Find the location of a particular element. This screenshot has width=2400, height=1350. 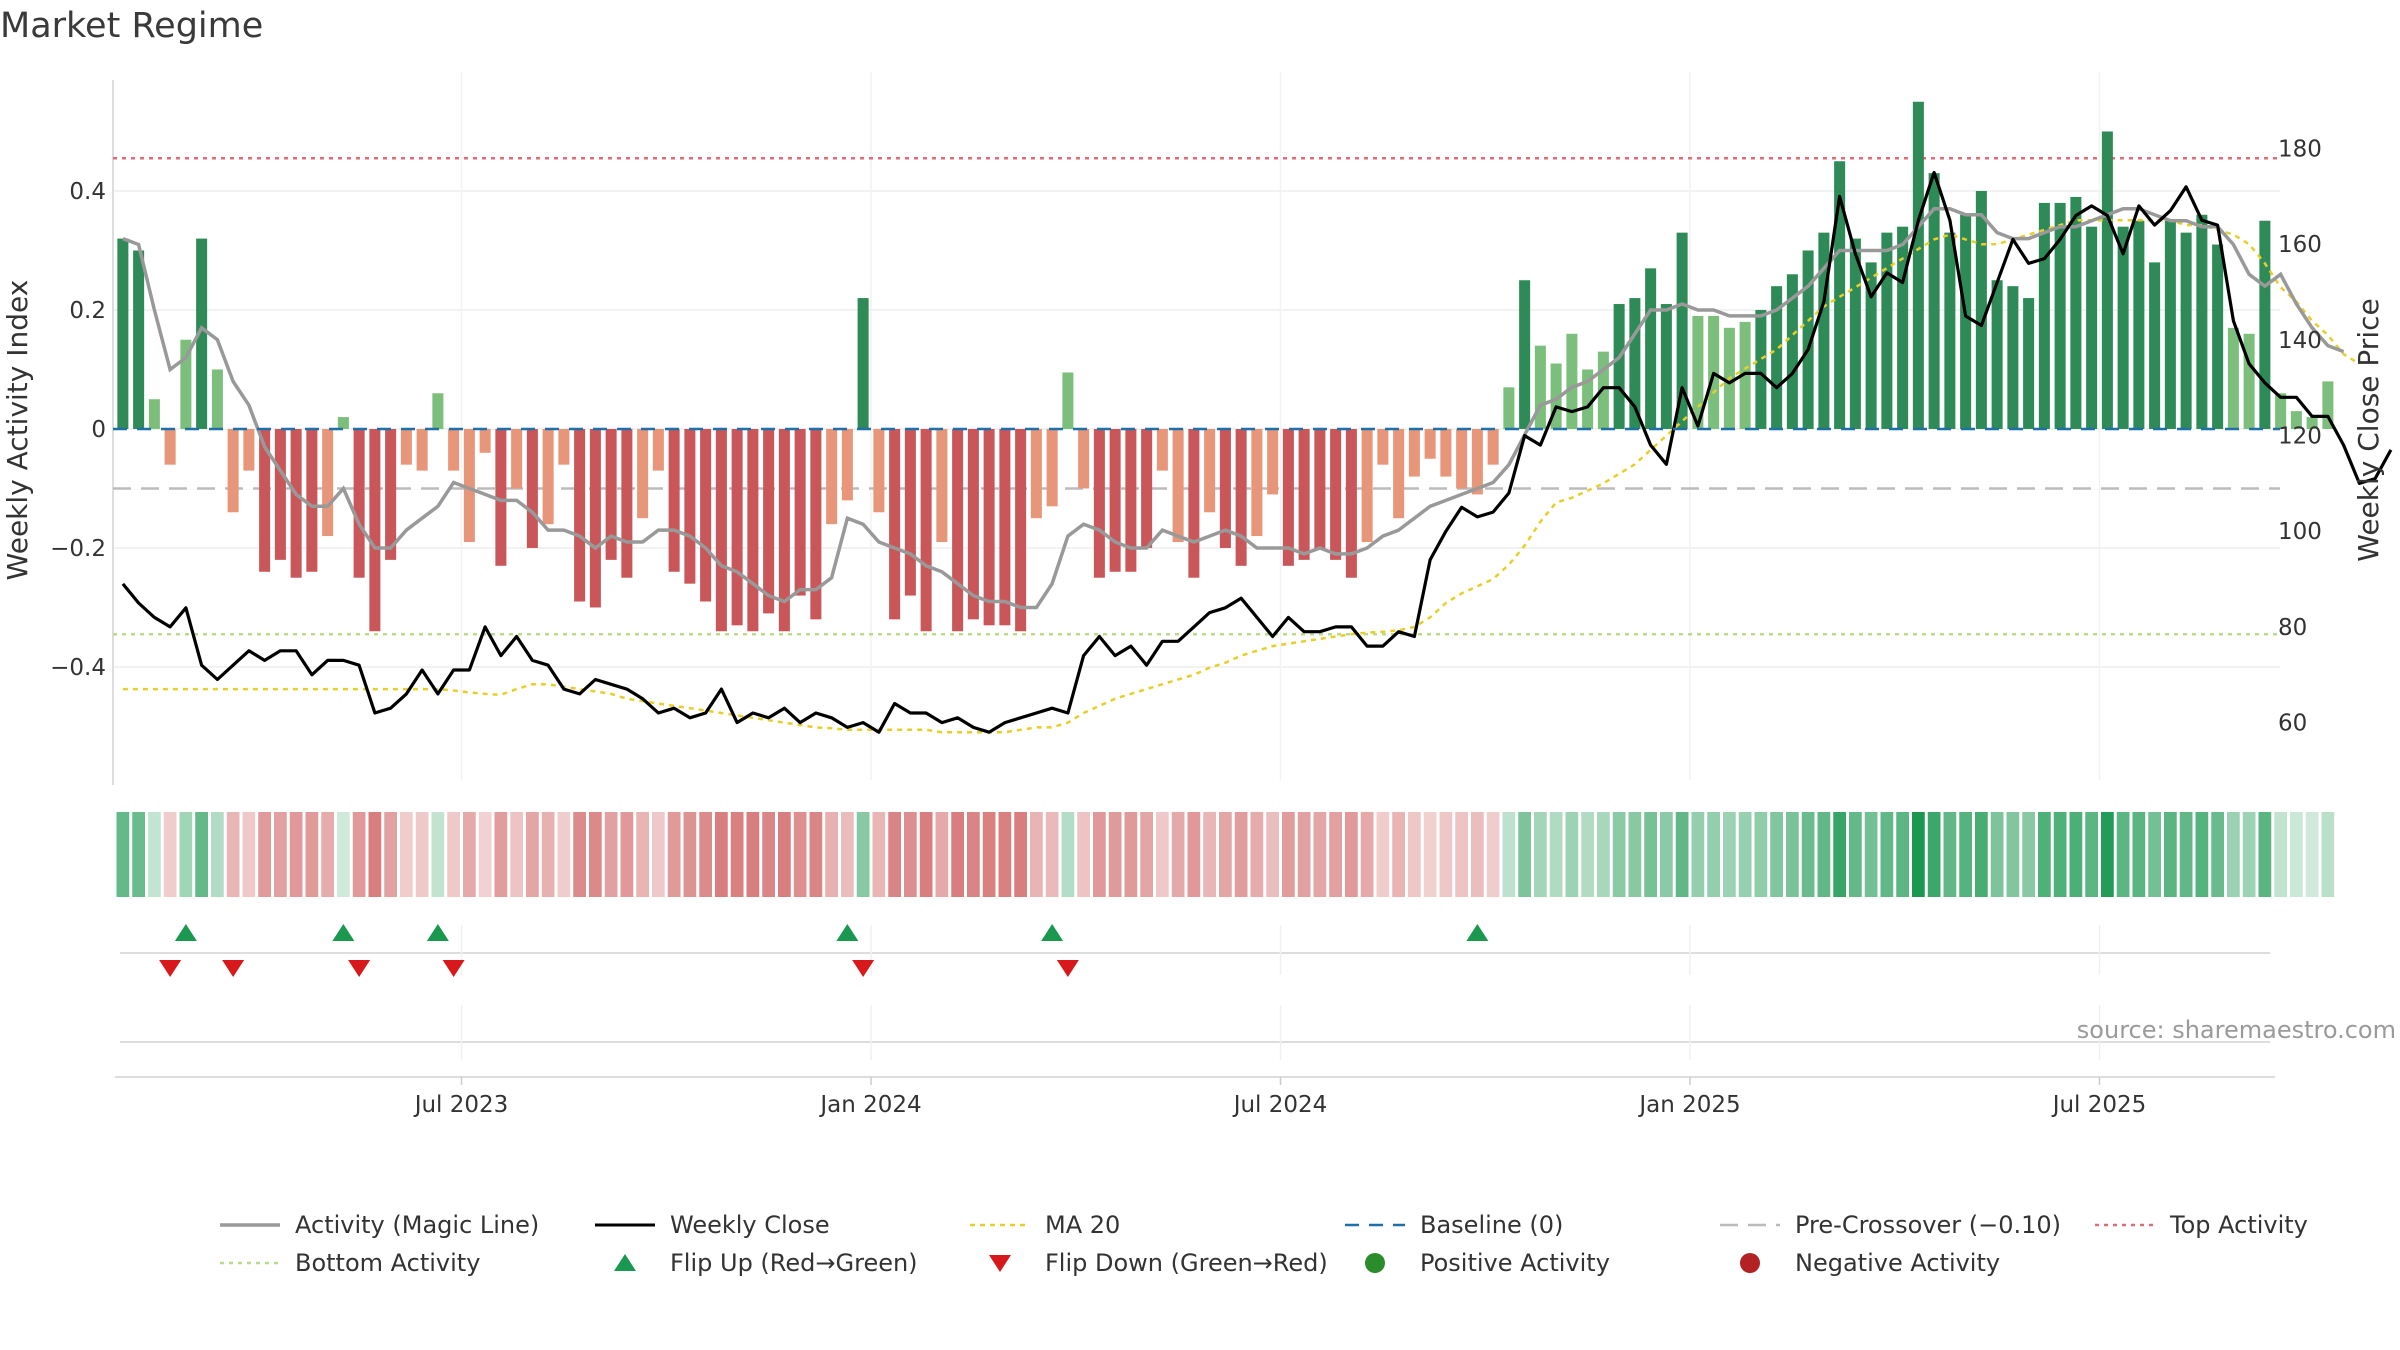

y-left-tick-label: 0.4 is located at coordinates (87, 192).